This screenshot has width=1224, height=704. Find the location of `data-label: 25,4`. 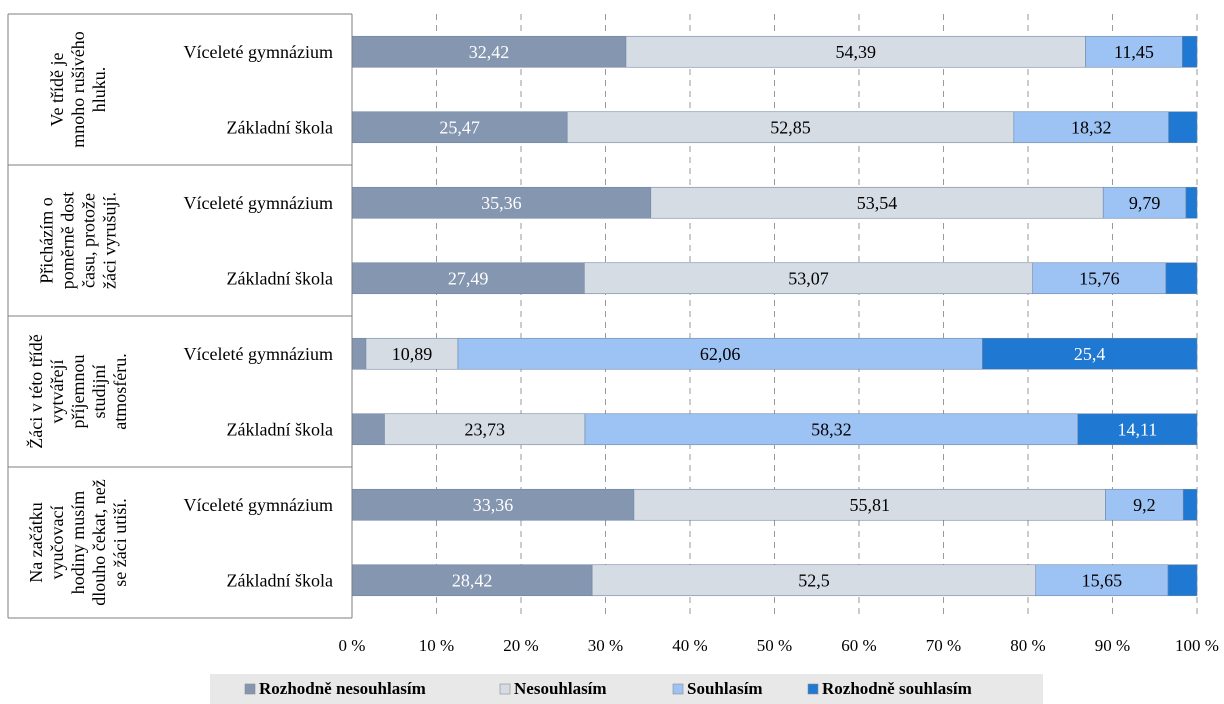

data-label: 25,4 is located at coordinates (1090, 354).